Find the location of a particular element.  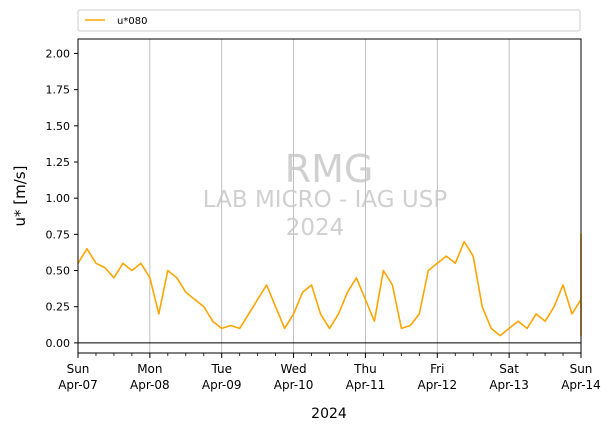

y-axis: 0.00 0.25 0.50 0.75 1.00 1.25 1.50 1.75 2.00 is located at coordinates (62, 198).